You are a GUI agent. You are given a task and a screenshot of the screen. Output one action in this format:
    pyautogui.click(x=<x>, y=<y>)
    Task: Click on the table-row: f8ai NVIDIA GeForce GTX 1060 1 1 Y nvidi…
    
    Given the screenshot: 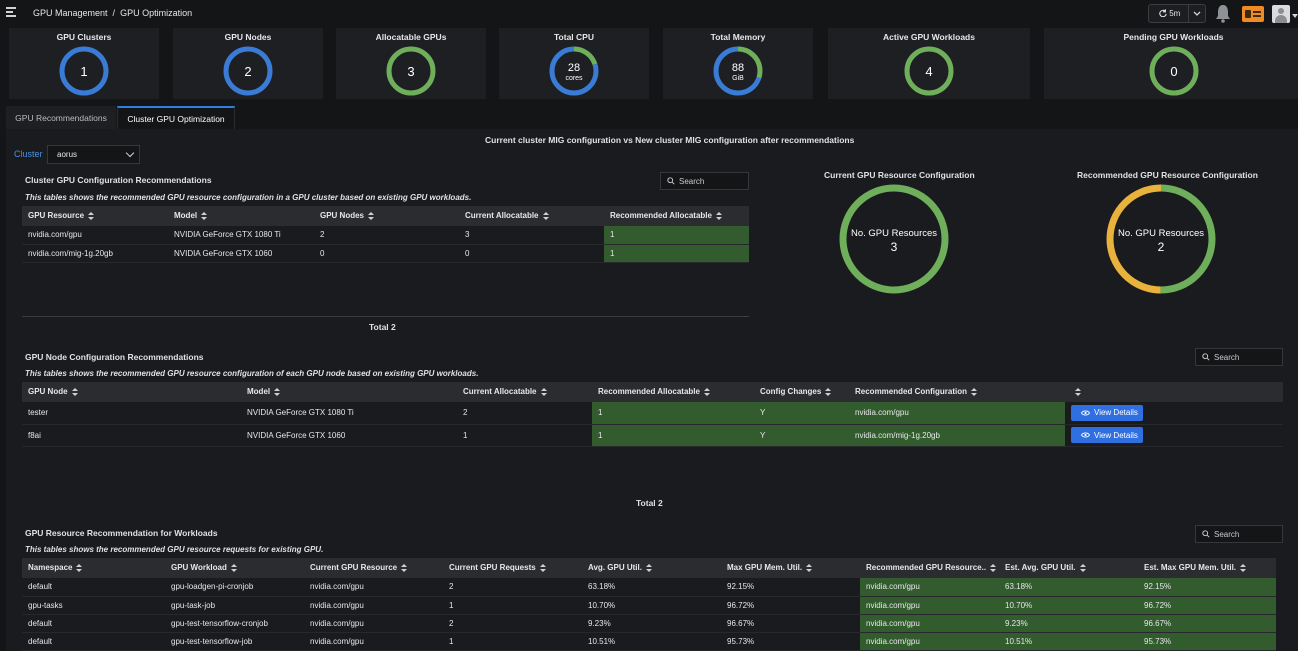 What is the action you would take?
    pyautogui.click(x=652, y=435)
    